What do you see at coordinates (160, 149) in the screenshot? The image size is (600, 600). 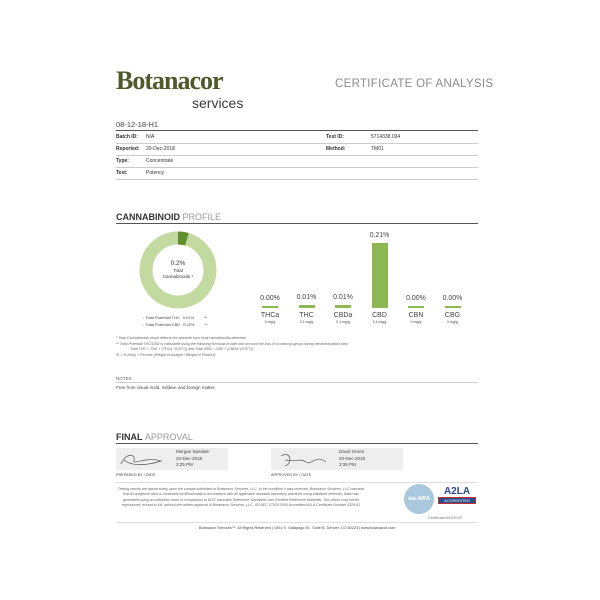 I see `field-value: 20-Dec-2018` at bounding box center [160, 149].